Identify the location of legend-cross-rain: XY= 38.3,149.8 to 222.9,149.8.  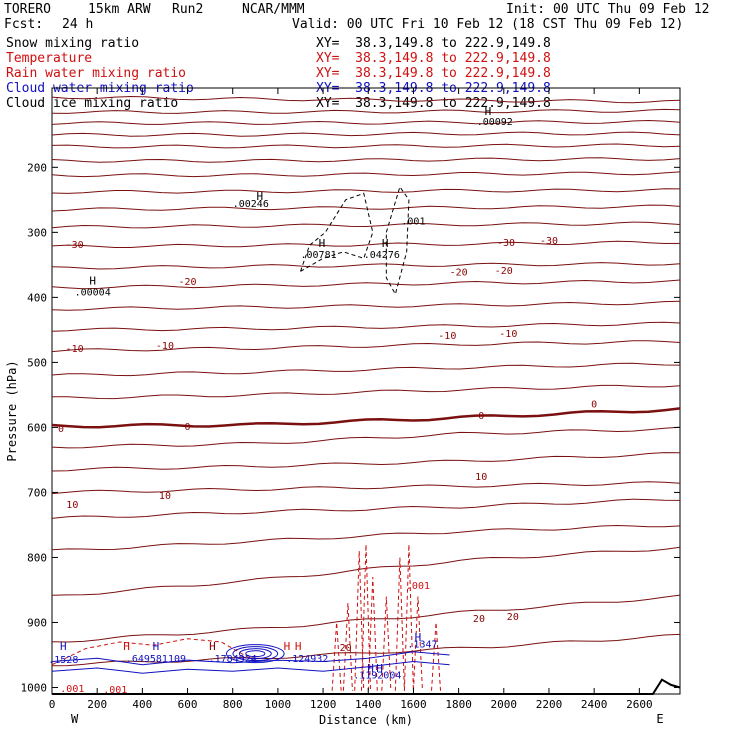
(433, 73).